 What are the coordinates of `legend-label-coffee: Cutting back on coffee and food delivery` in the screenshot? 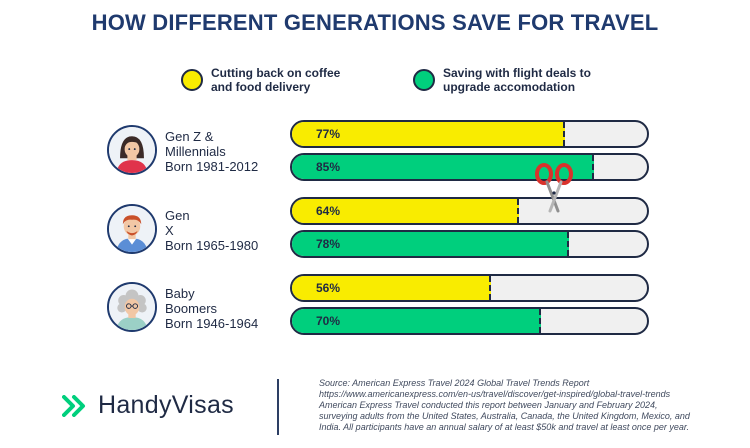 It's located at (276, 80).